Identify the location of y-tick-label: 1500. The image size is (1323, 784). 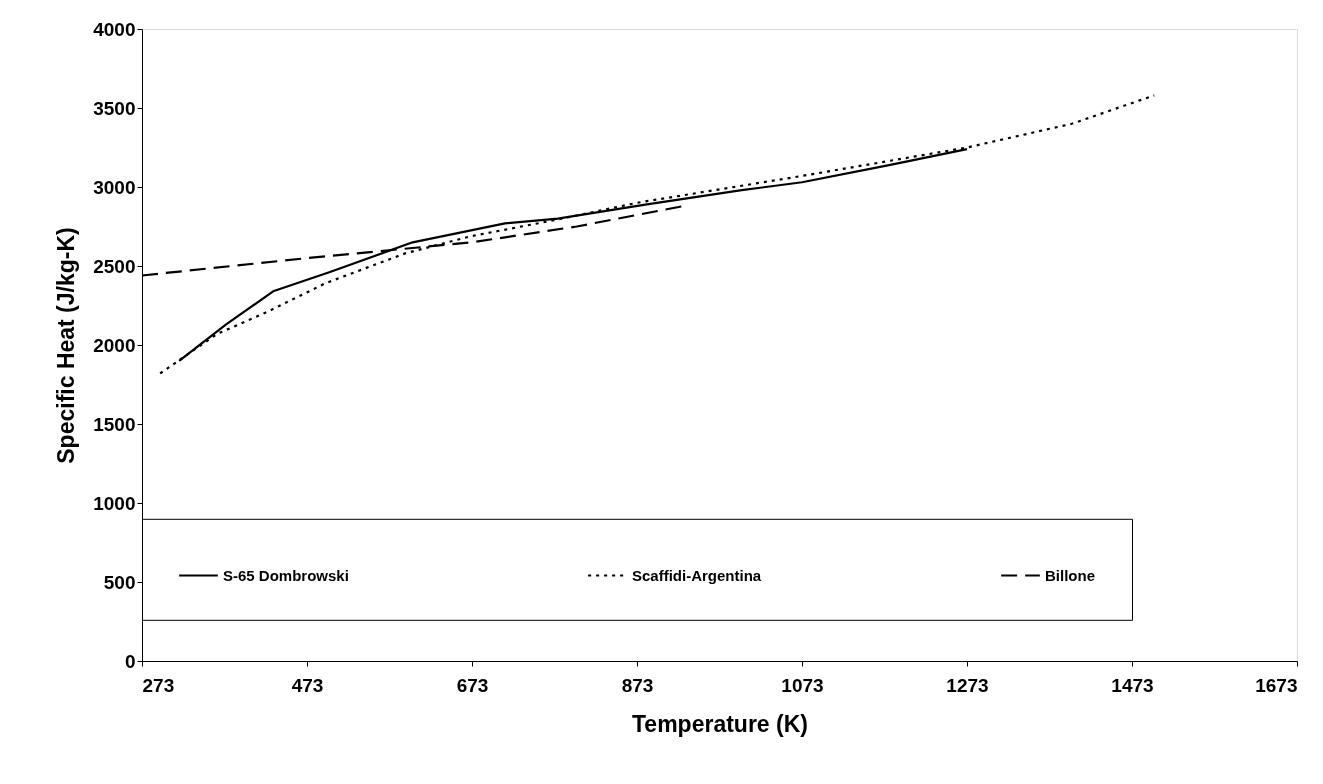
(114, 424).